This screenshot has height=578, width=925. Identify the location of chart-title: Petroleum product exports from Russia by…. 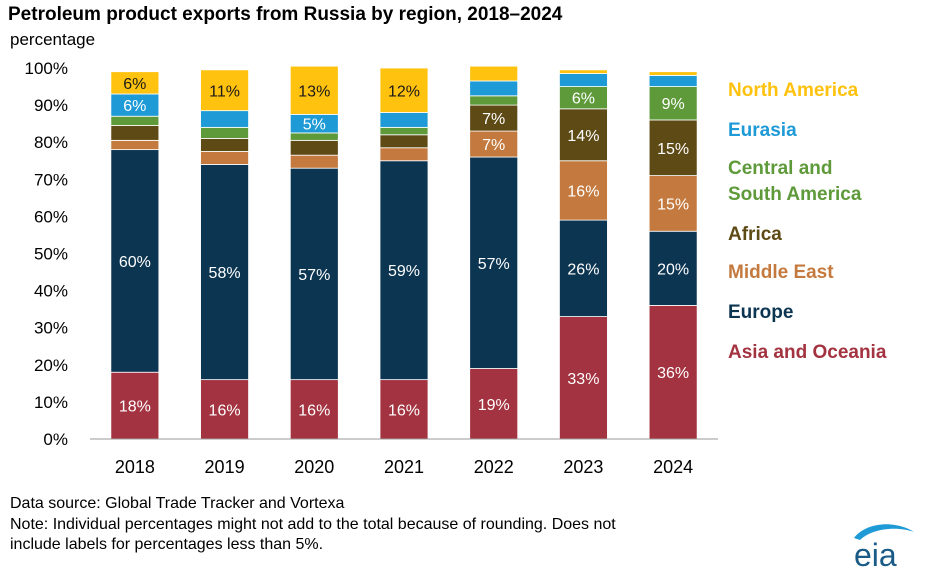
(285, 14).